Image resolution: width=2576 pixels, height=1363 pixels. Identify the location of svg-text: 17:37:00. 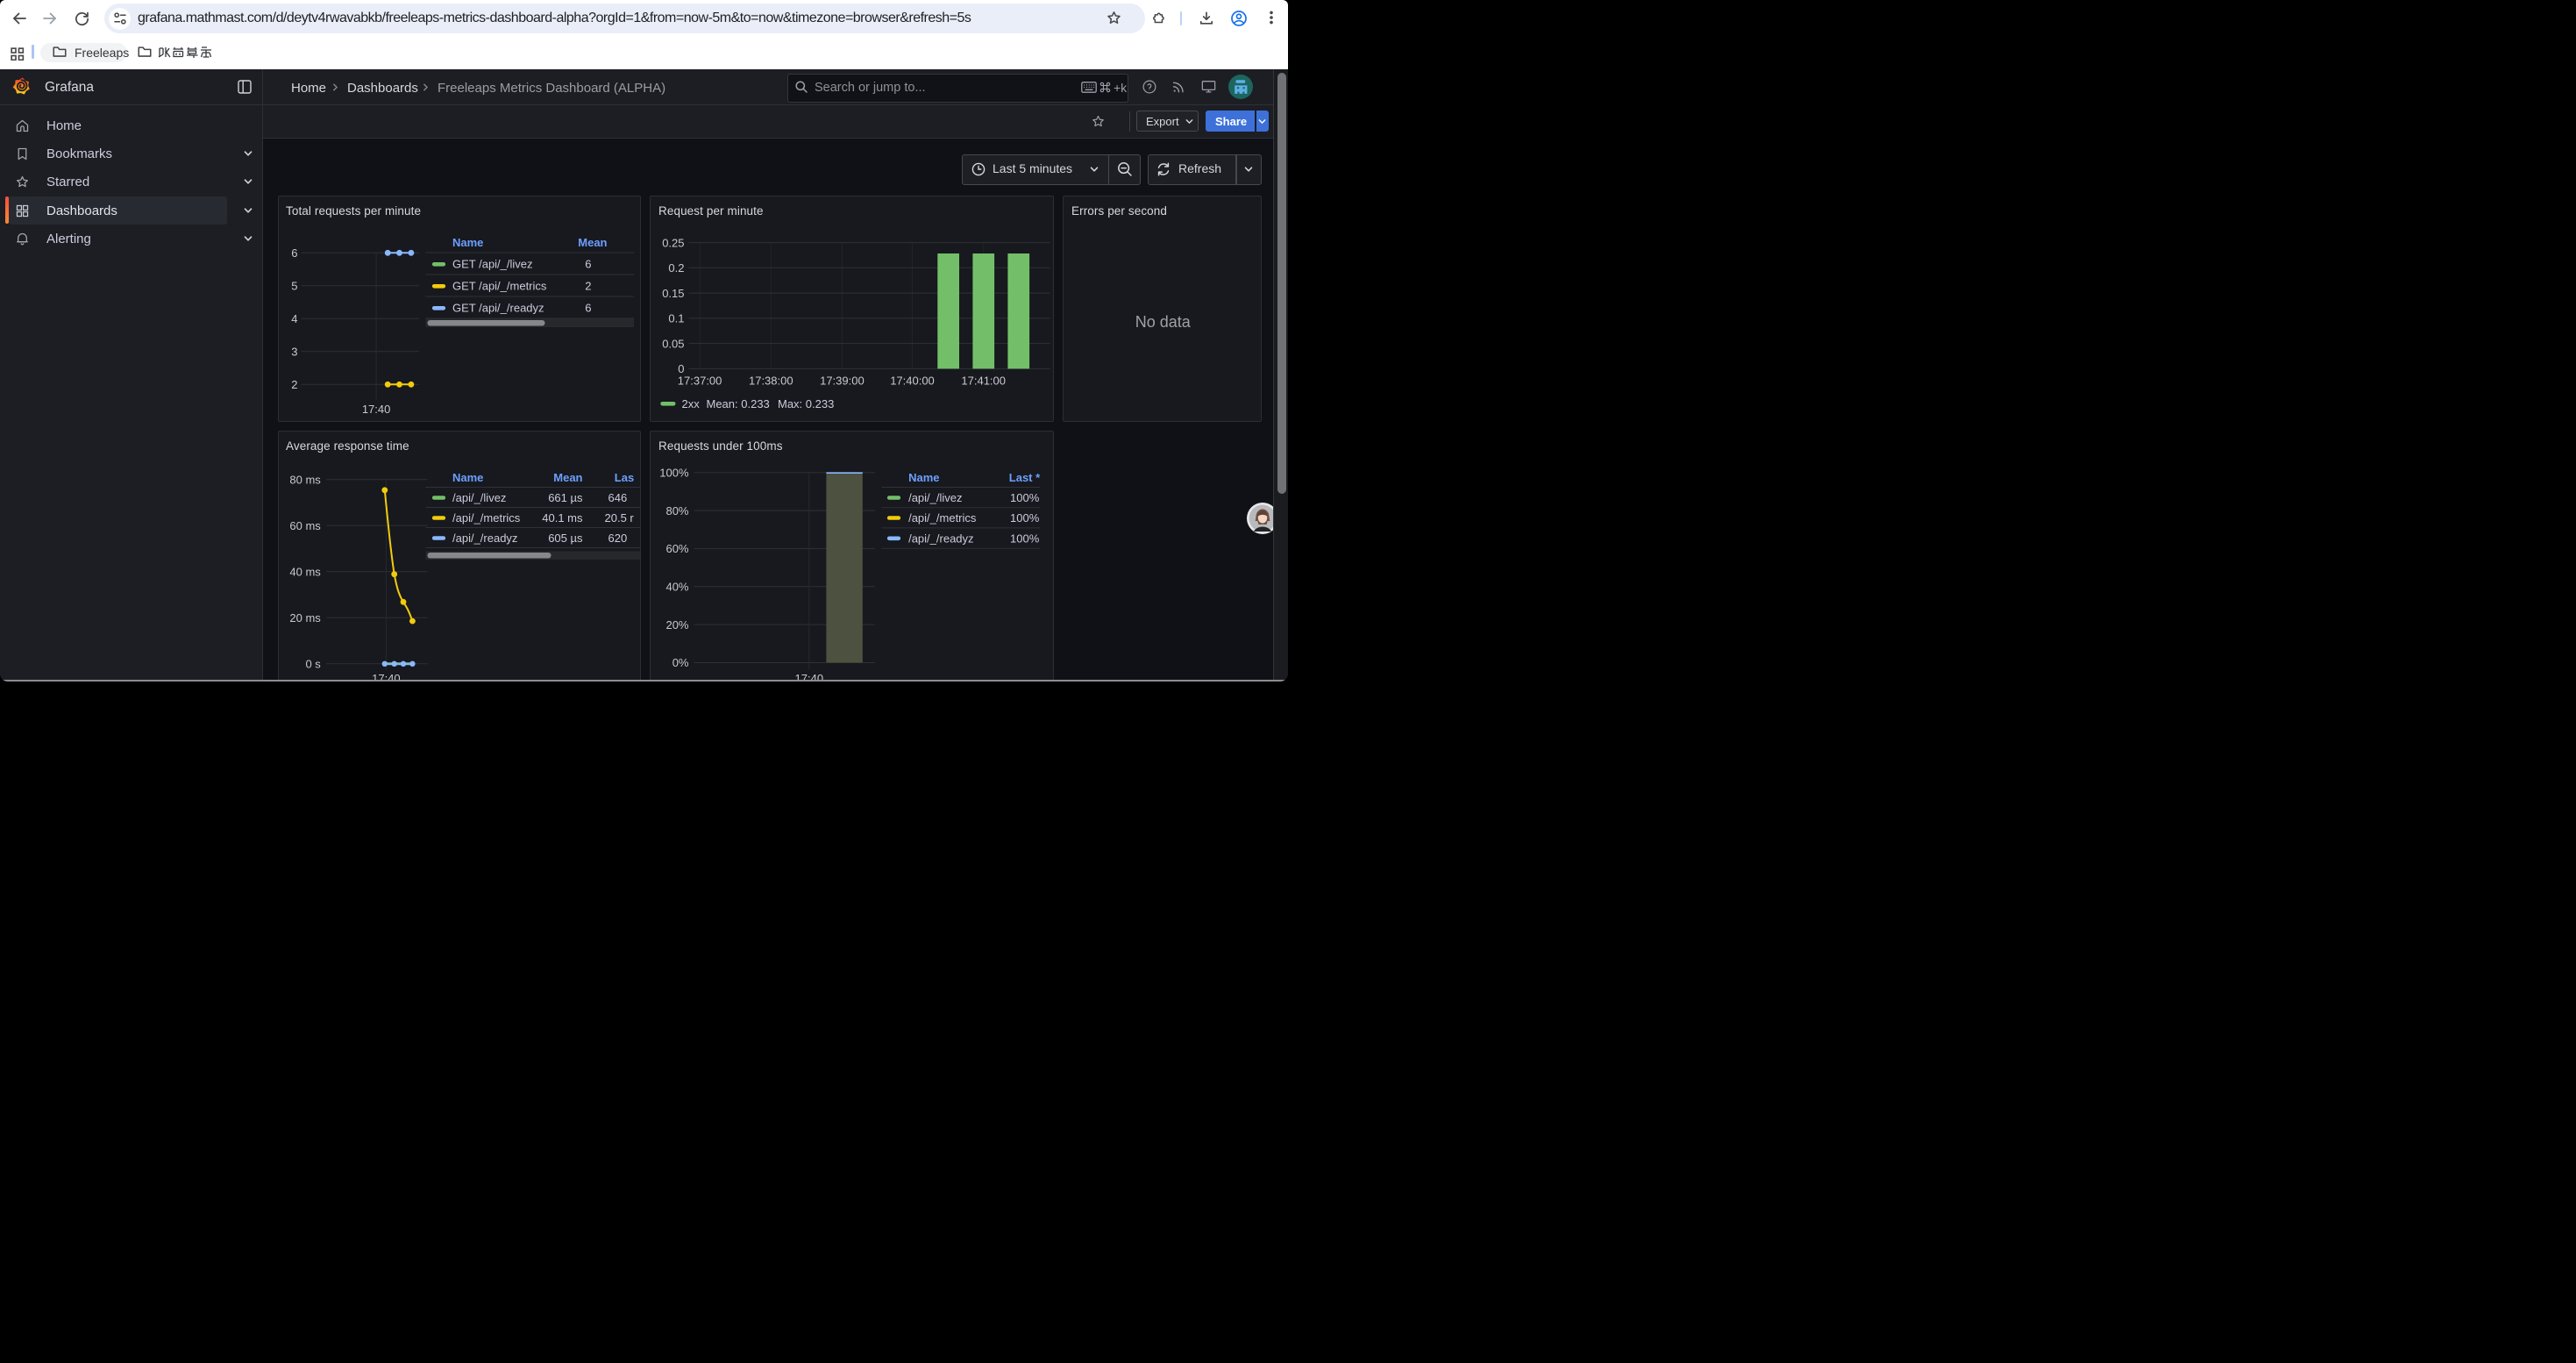
(699, 380).